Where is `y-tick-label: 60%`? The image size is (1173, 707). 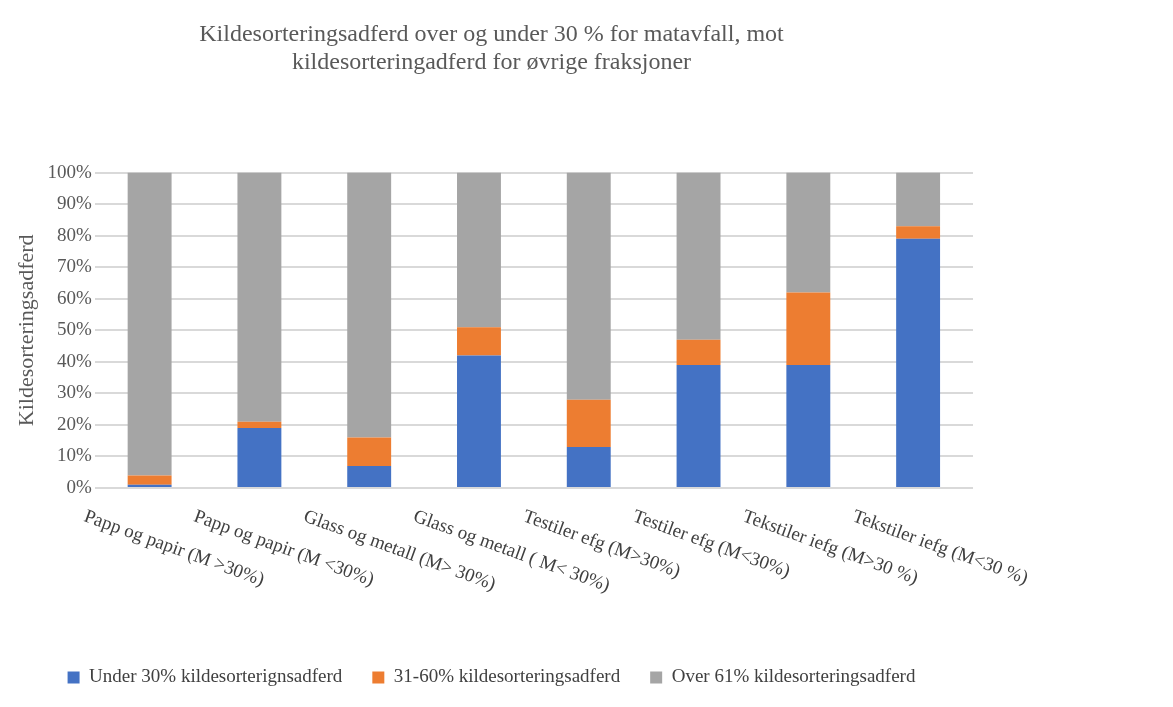
y-tick-label: 60% is located at coordinates (74, 297).